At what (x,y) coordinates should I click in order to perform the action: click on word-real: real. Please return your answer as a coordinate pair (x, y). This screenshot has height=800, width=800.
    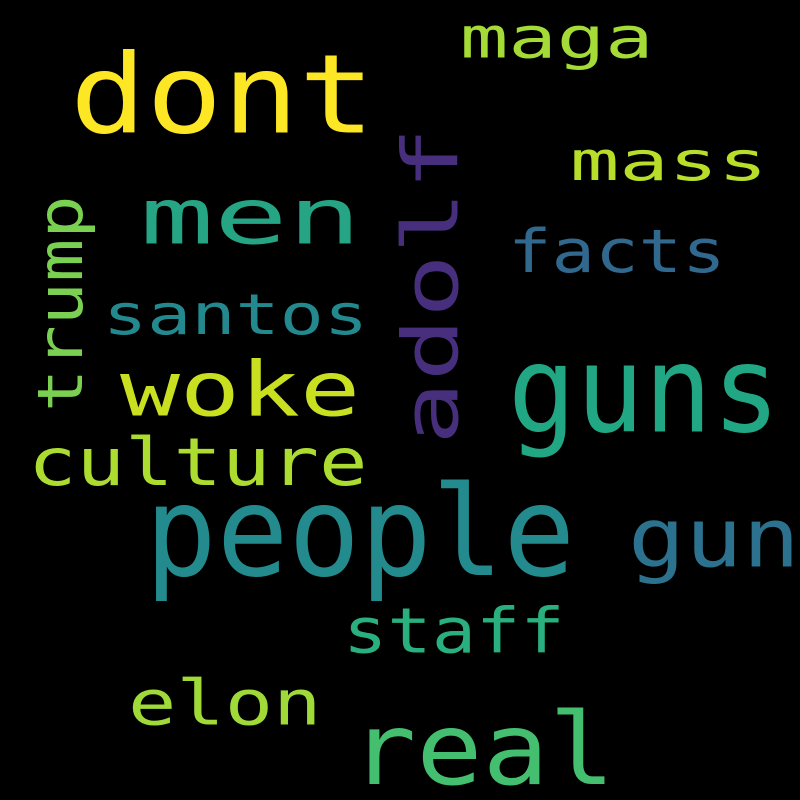
    Looking at the image, I should click on (483, 745).